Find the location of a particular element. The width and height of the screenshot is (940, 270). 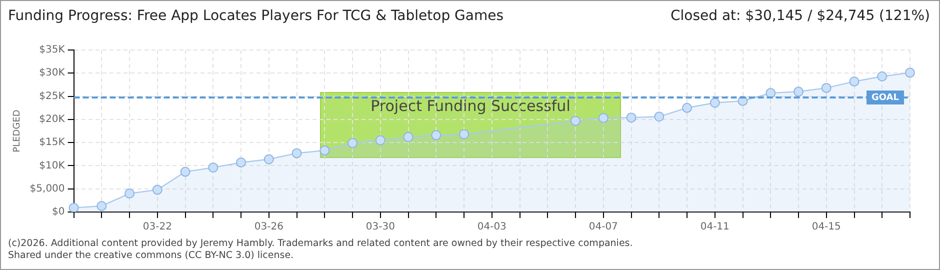

y-tick-label: $20K is located at coordinates (52, 120).